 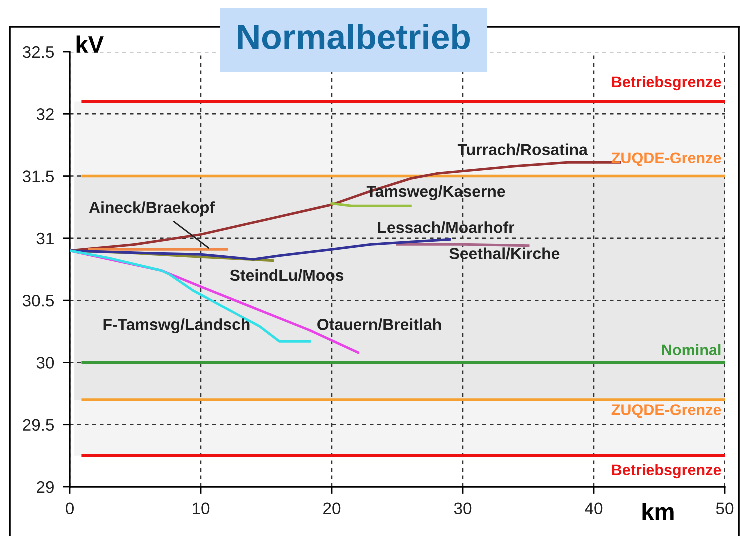 I want to click on y-tick-label: 30, so click(x=45, y=363).